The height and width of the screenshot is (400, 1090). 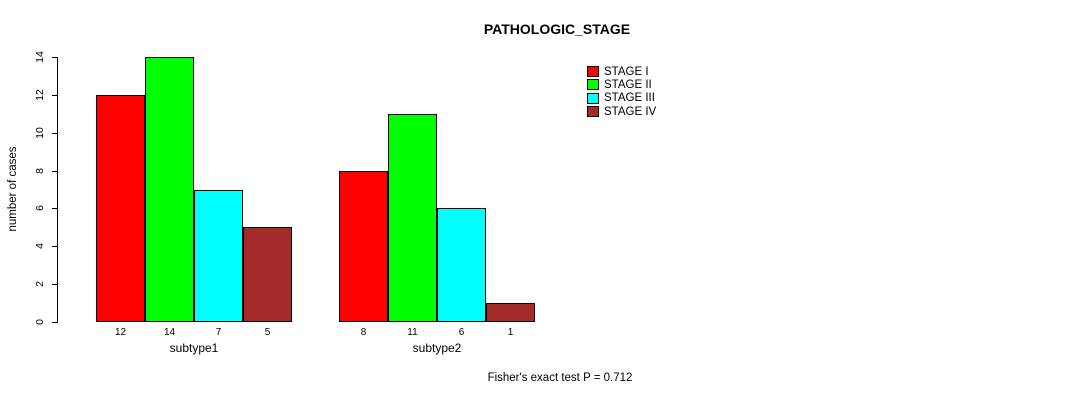 What do you see at coordinates (363, 246) in the screenshot?
I see `bar-stage-i-subtype2` at bounding box center [363, 246].